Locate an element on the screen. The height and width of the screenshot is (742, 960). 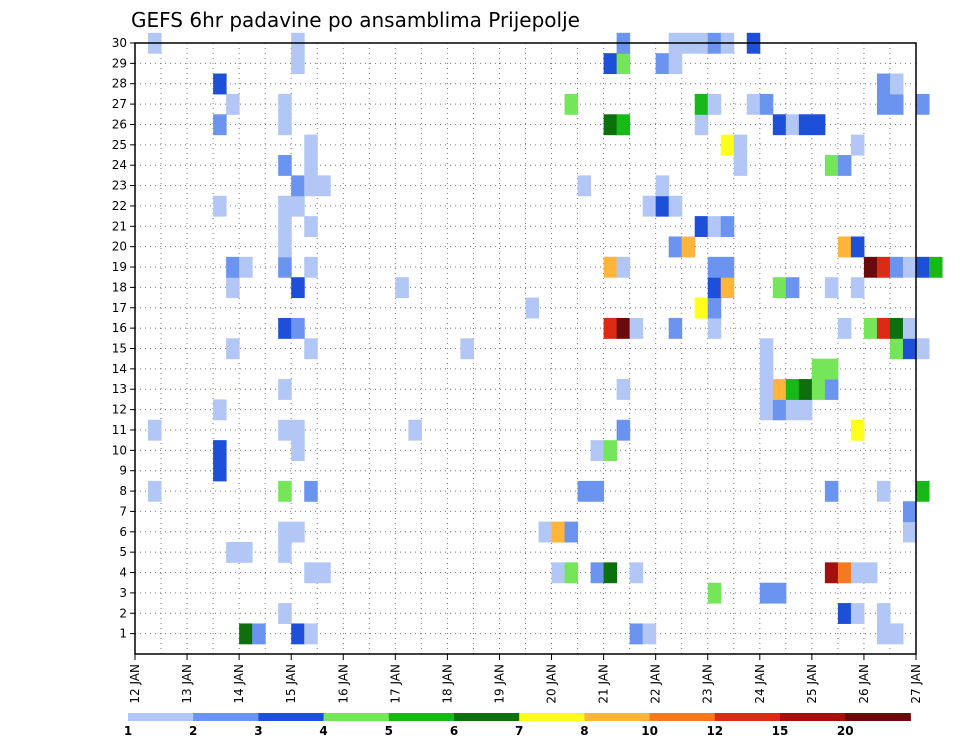
y-tick-label: 6 is located at coordinates (123, 532).